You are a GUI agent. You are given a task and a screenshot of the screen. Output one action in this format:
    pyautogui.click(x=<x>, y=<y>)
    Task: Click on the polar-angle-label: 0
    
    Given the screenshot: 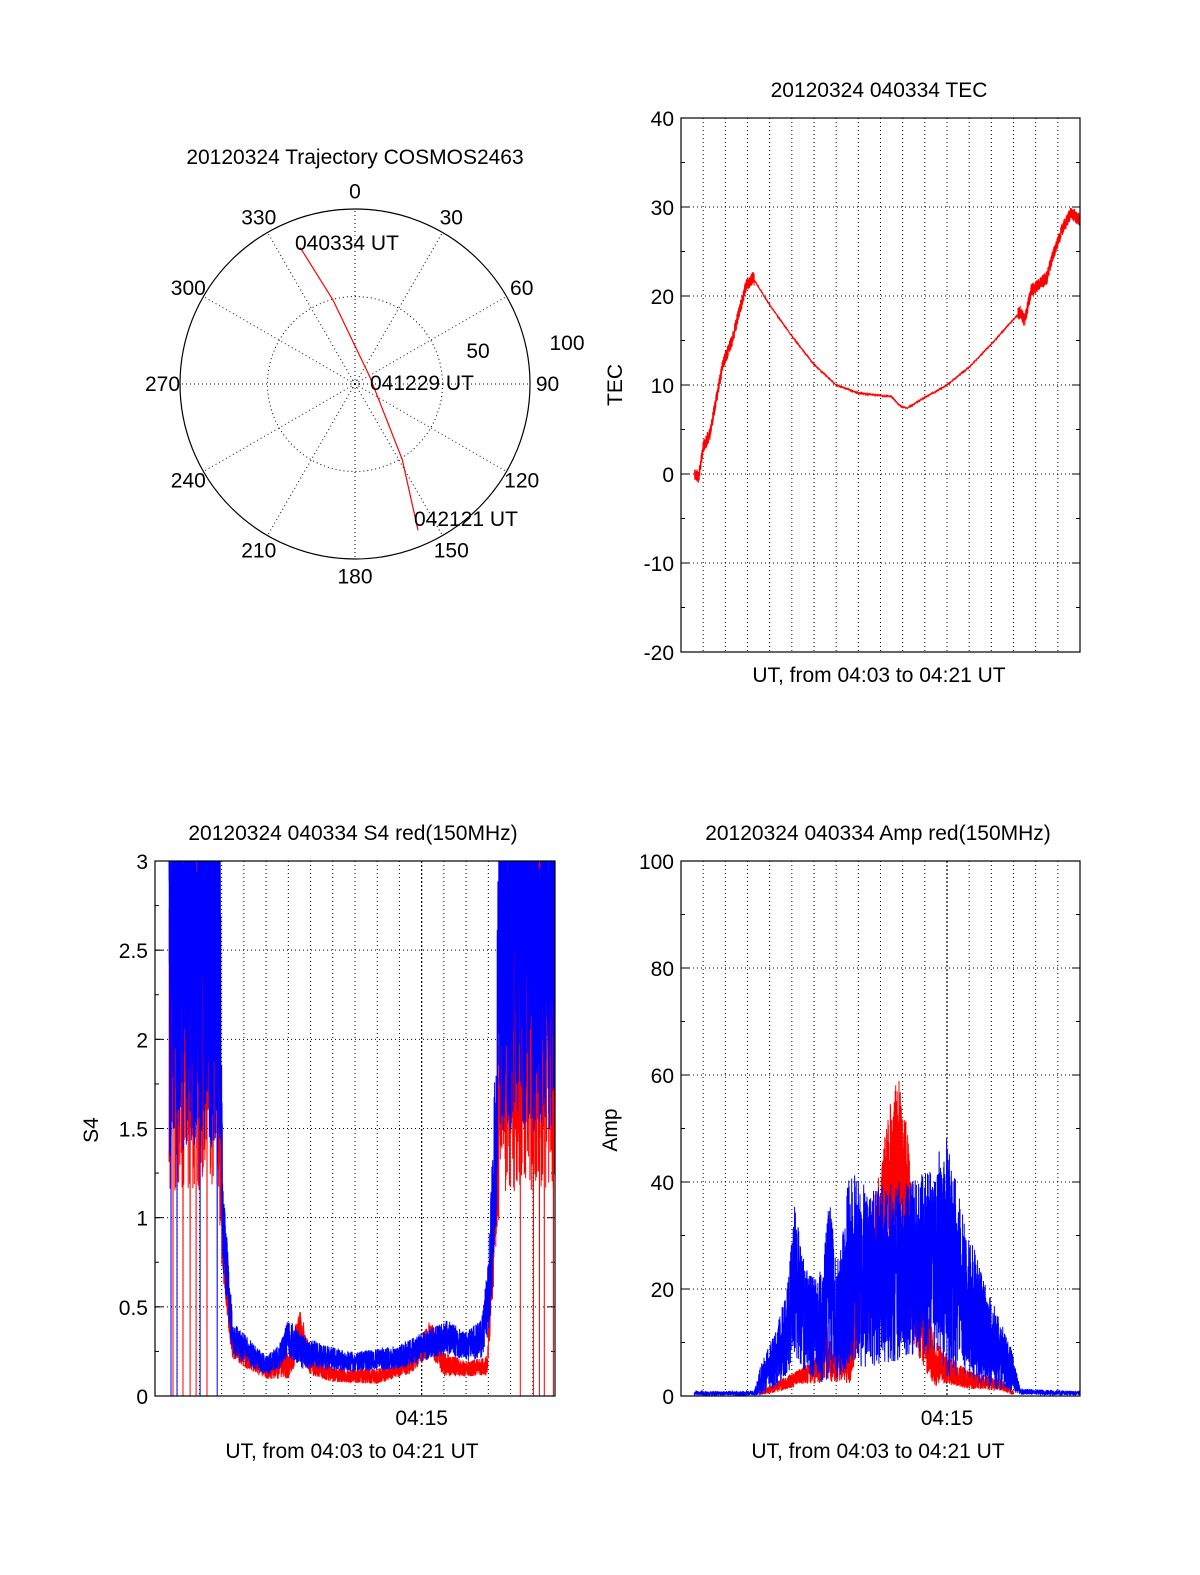 What is the action you would take?
    pyautogui.click(x=355, y=192)
    